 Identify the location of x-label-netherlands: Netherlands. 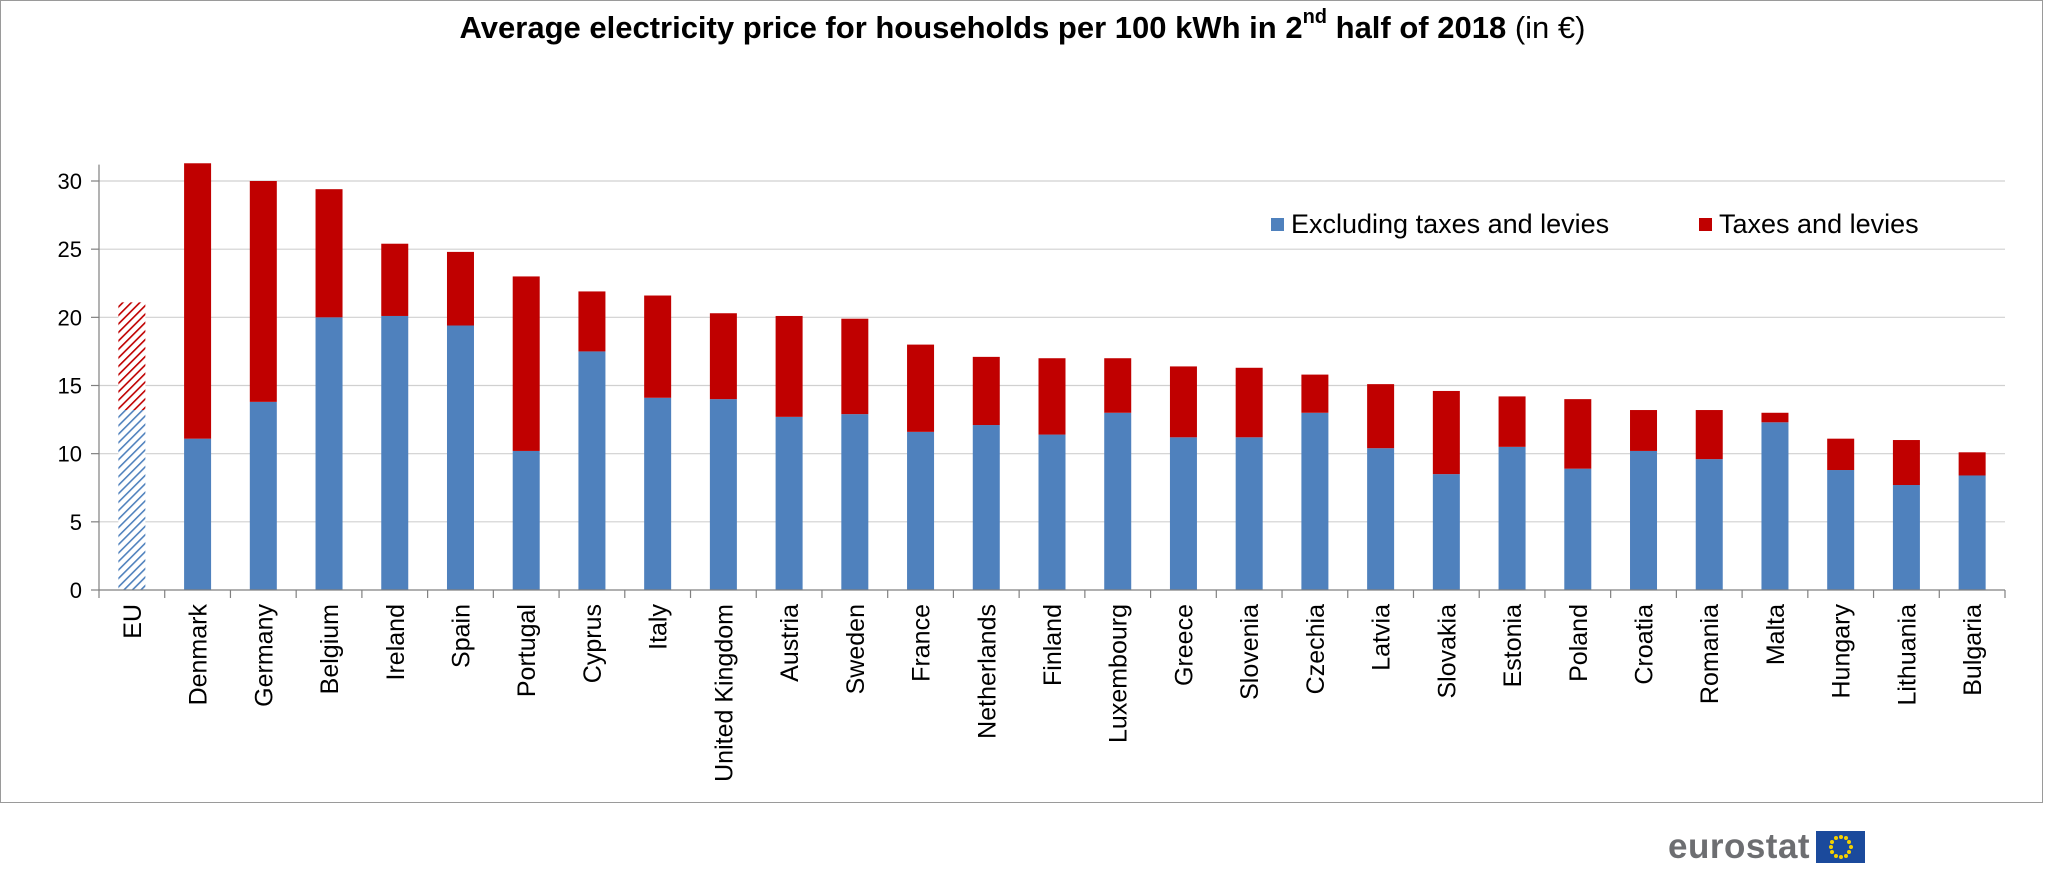
(987, 671).